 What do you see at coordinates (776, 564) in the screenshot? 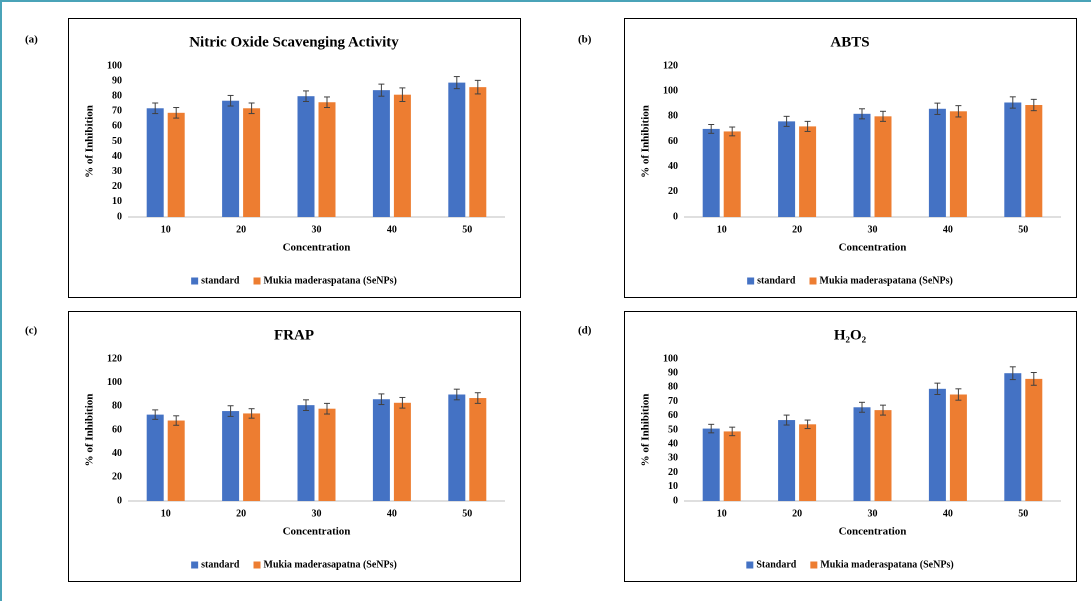
I see `legend-label: Standard` at bounding box center [776, 564].